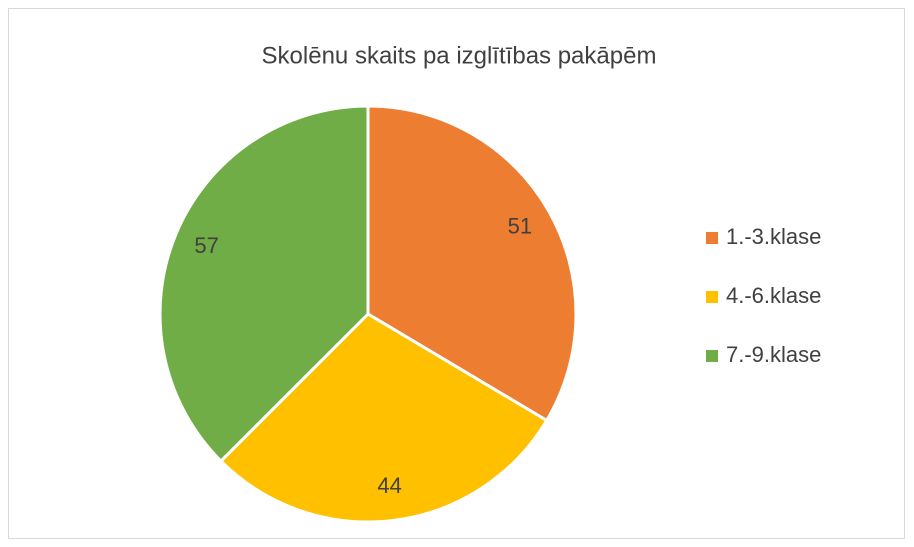  I want to click on data-label: 44, so click(389, 485).